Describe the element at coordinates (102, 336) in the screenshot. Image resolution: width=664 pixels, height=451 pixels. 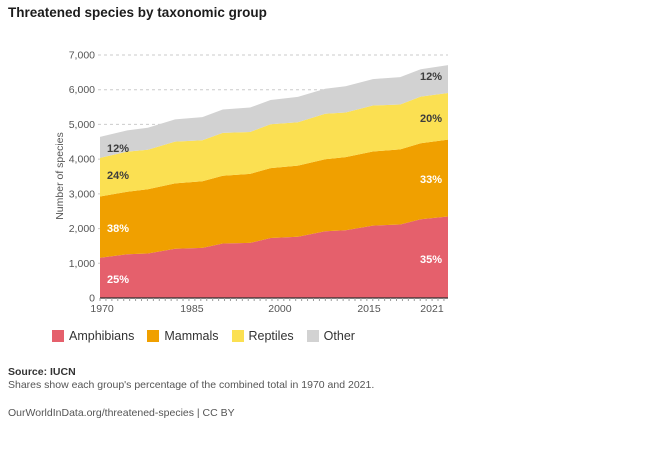
I see `legend-label: Amphibians` at that location.